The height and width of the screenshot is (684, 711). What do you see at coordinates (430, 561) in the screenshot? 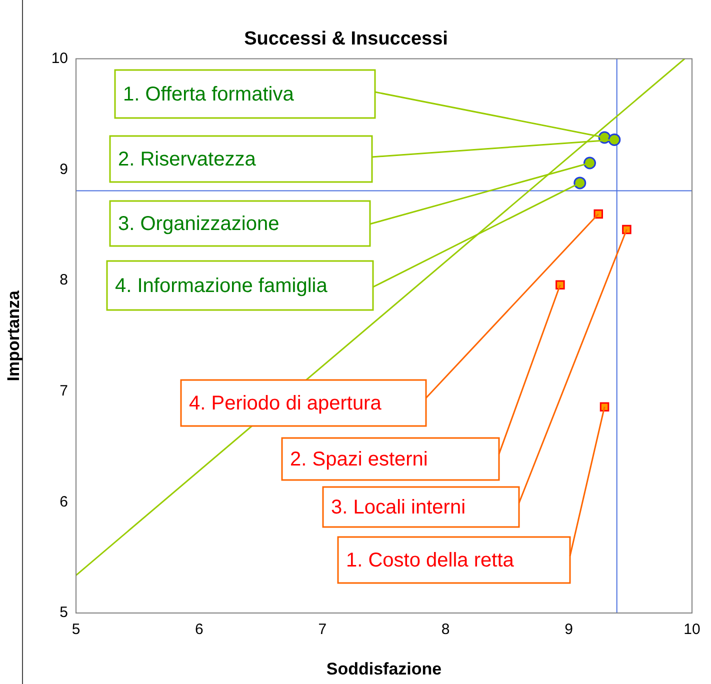
I see `annotation: 1. Costo della retta` at bounding box center [430, 561].